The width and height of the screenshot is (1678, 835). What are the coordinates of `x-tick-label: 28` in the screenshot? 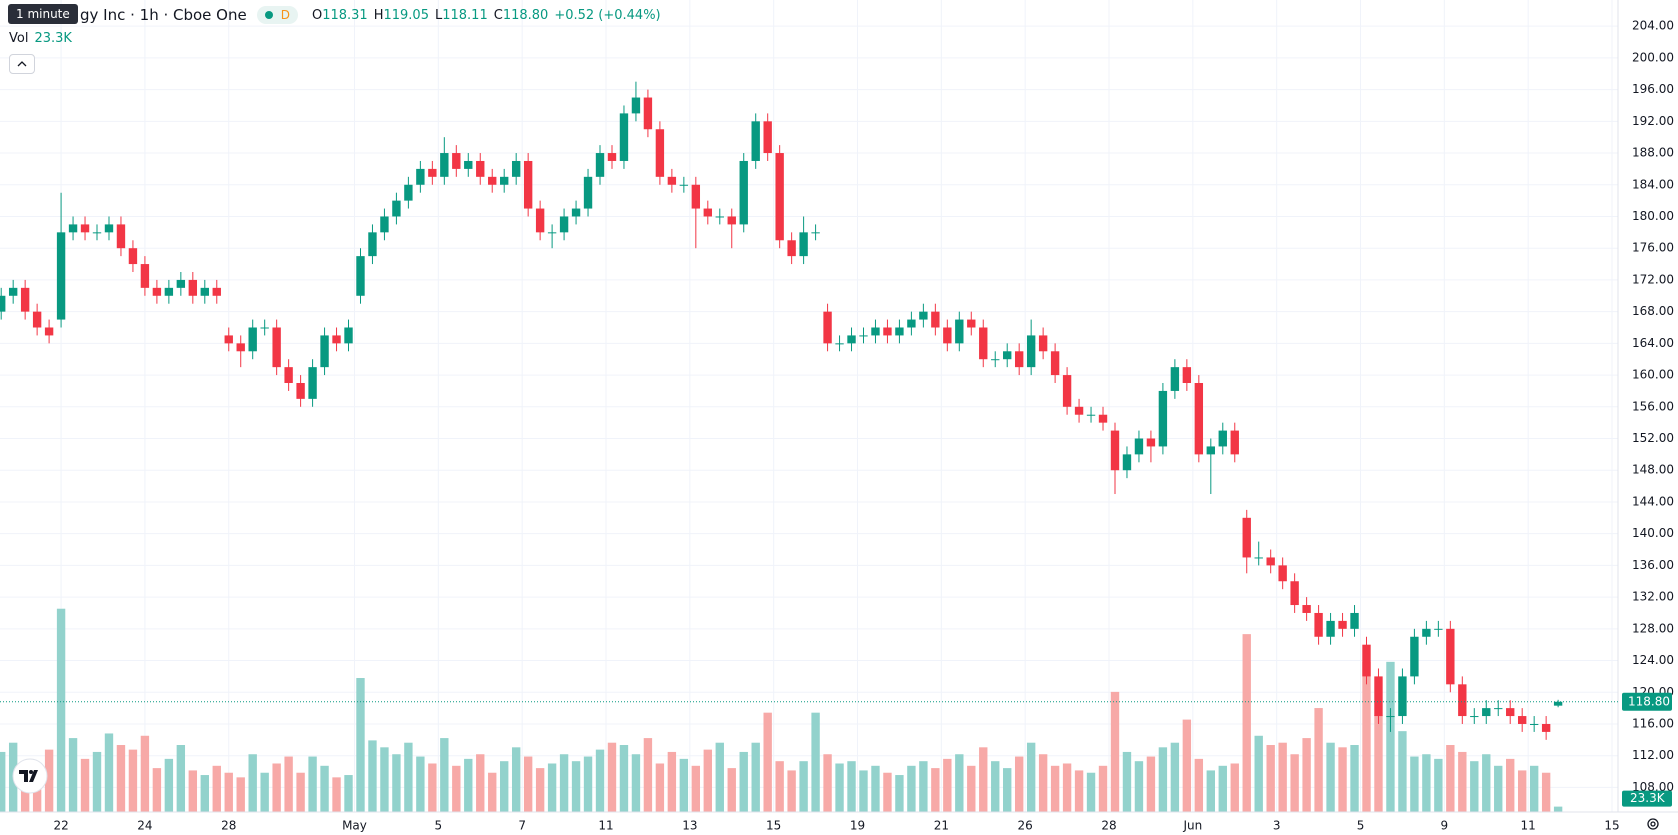 It's located at (1108, 826).